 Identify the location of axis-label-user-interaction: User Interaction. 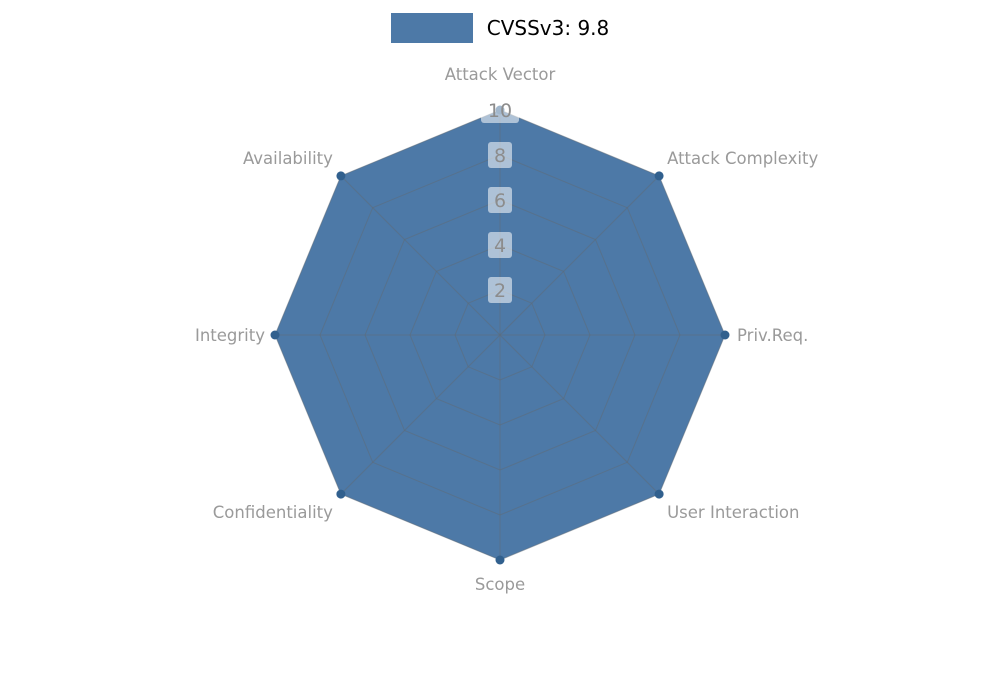
(733, 512).